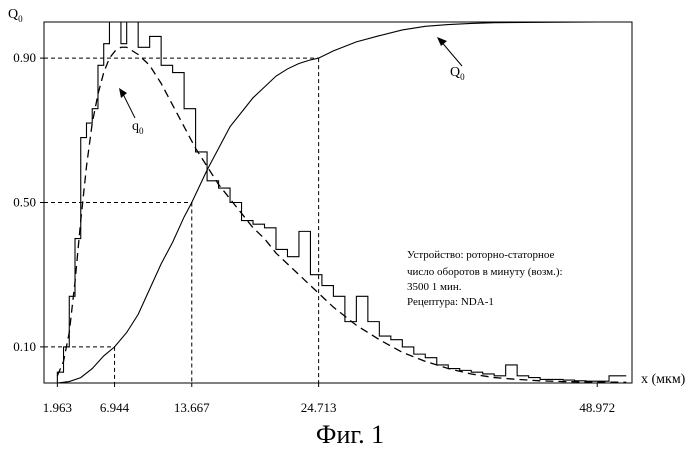  I want to click on y-axis-label: Q0, so click(15, 15).